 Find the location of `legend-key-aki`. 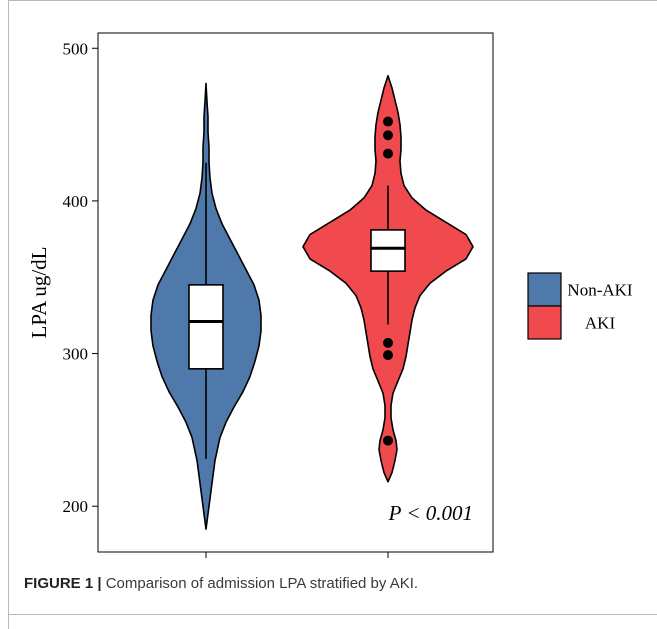

legend-key-aki is located at coordinates (544, 322).